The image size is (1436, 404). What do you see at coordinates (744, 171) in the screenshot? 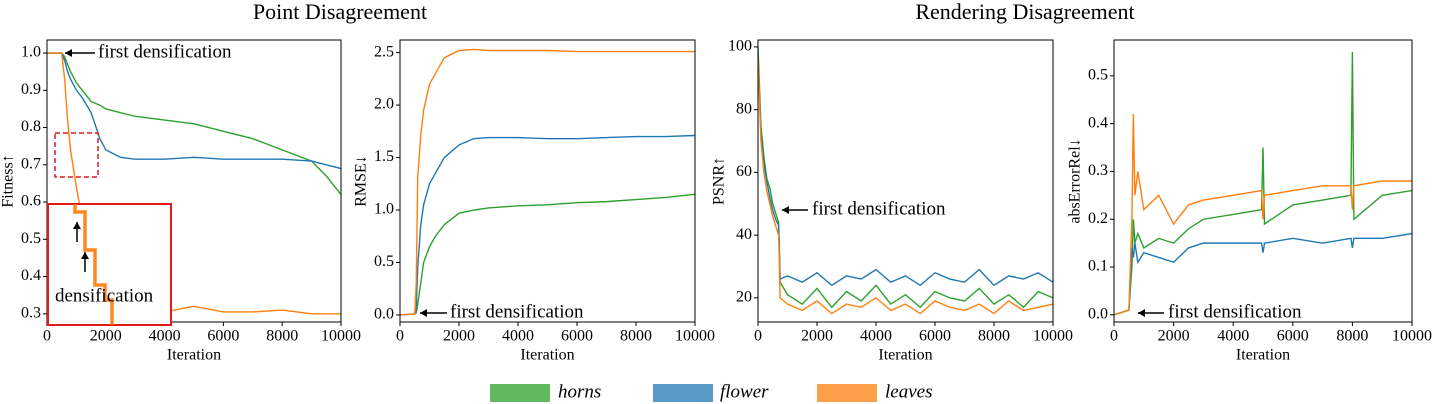
I see `y-tick-label: 60` at bounding box center [744, 171].